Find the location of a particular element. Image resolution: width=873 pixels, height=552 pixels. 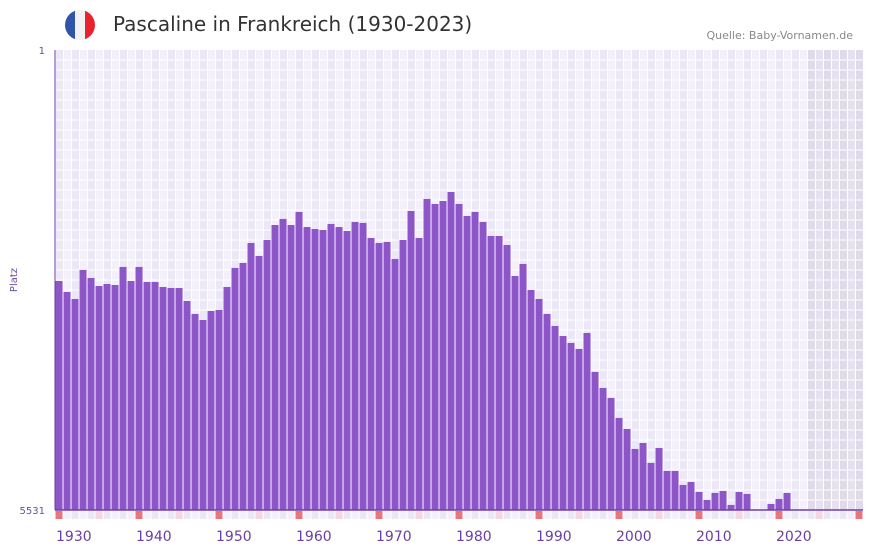

bar-1969 is located at coordinates (371, 373).